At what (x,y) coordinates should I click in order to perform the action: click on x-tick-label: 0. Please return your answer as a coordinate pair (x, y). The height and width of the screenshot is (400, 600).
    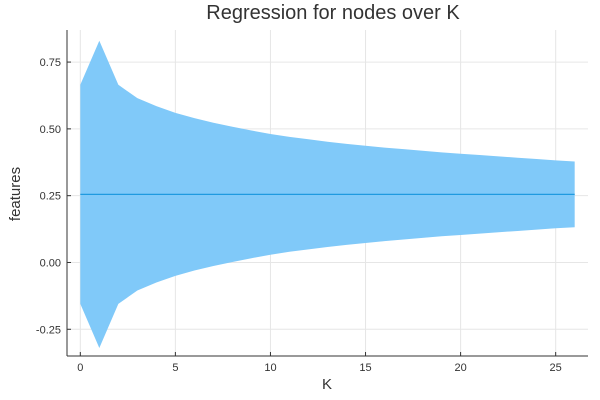
    Looking at the image, I should click on (80, 368).